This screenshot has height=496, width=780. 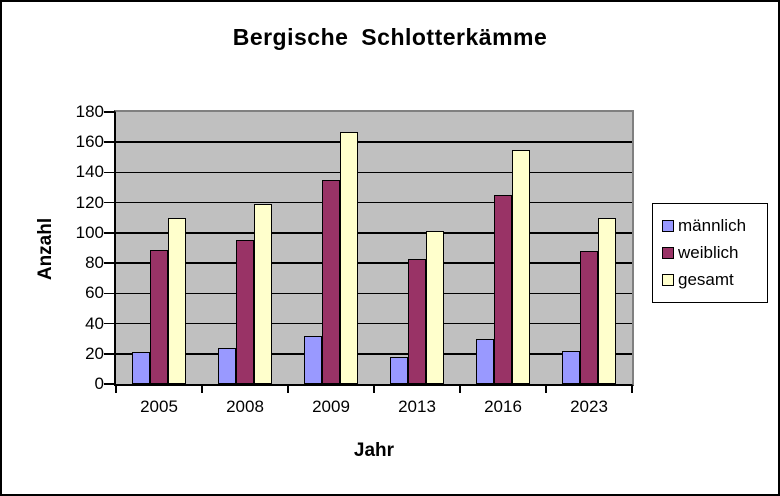 I want to click on y-tick-label-80: 80, so click(x=94, y=263).